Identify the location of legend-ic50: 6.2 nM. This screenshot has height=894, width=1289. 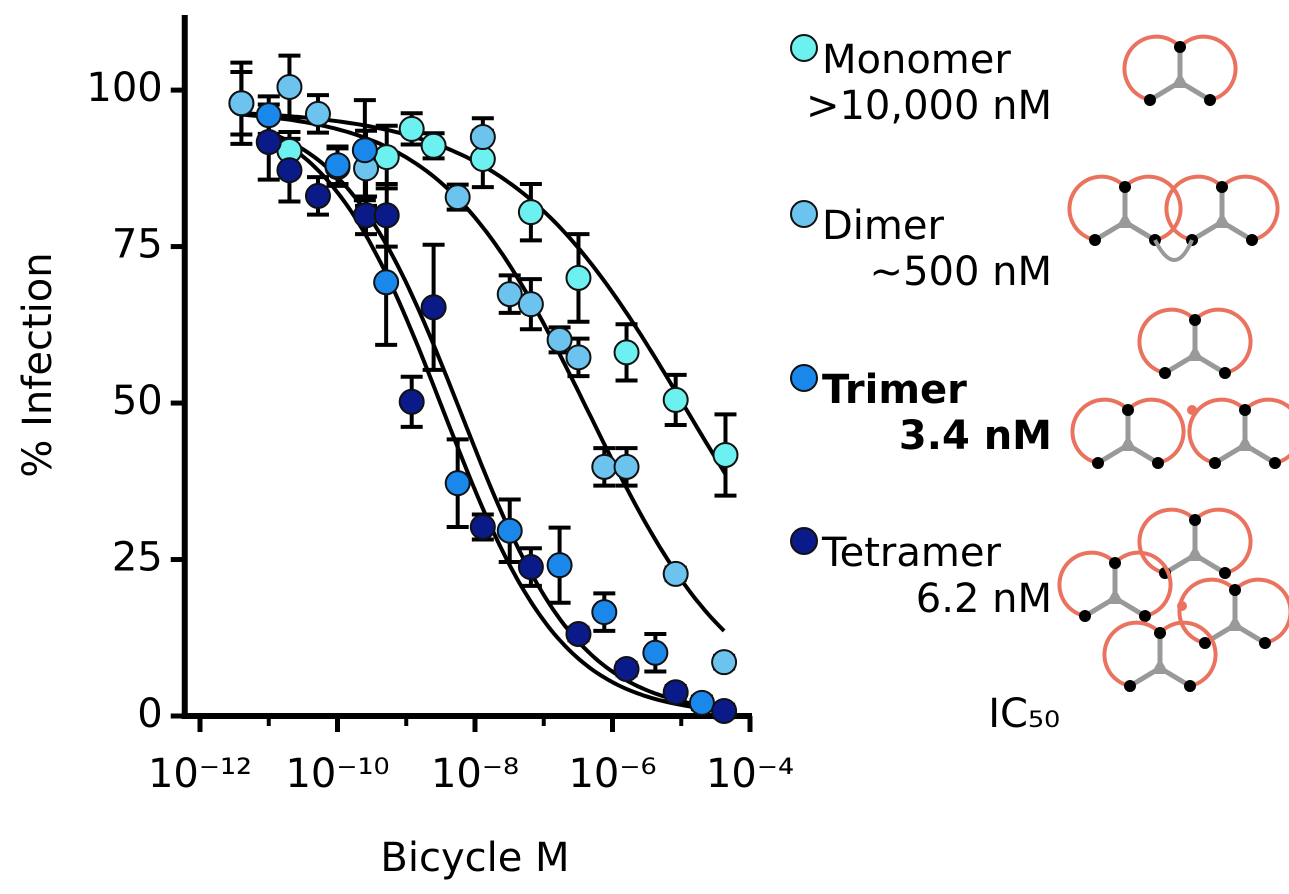
(984, 599).